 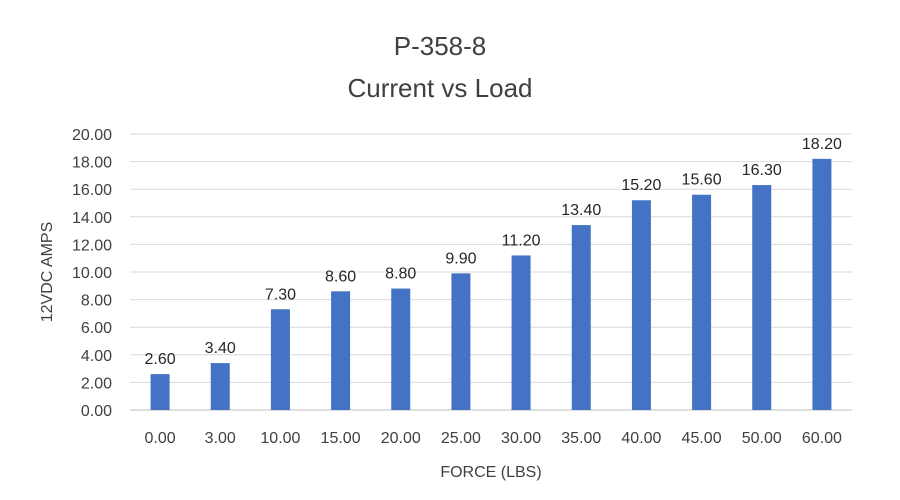 What do you see at coordinates (340, 276) in the screenshot?
I see `data-label: 8.60` at bounding box center [340, 276].